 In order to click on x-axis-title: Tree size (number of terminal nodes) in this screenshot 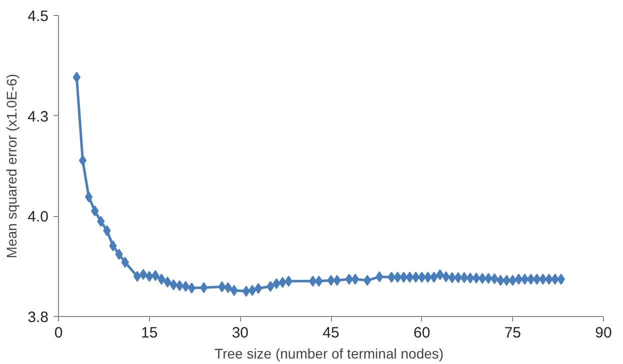, I will do `click(329, 354)`.